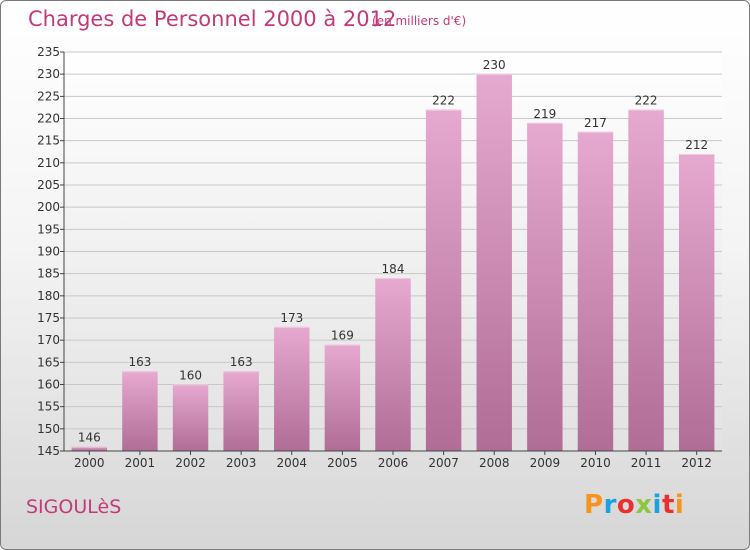 Image resolution: width=750 pixels, height=550 pixels. Describe the element at coordinates (668, 505) in the screenshot. I see `logo-letter: t` at that location.